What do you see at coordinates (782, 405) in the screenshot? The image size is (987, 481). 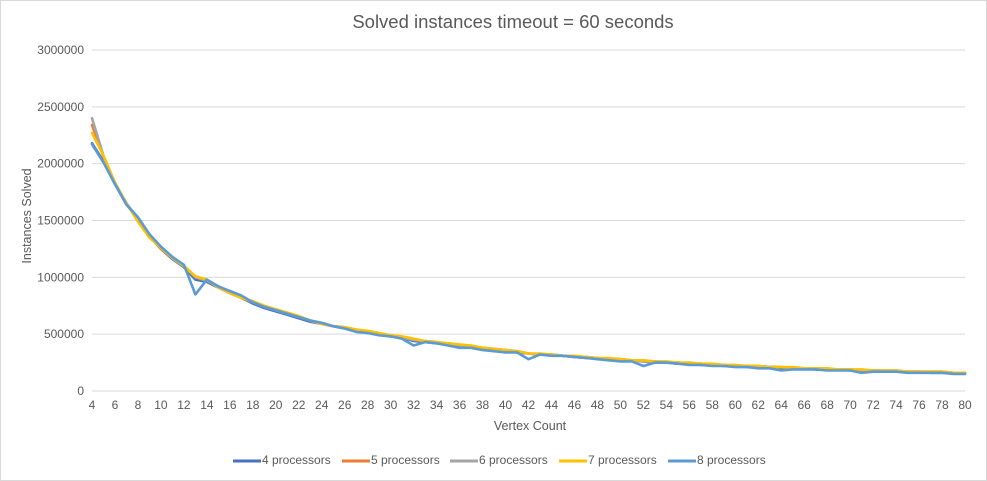 I see `x-tick-label: 64` at bounding box center [782, 405].